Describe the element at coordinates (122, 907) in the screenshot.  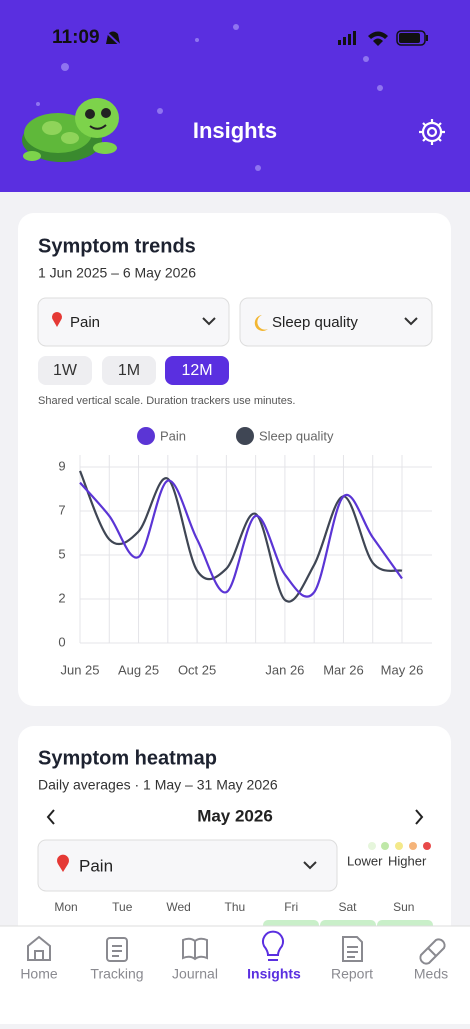
I see `weekday-label: Tue` at that location.